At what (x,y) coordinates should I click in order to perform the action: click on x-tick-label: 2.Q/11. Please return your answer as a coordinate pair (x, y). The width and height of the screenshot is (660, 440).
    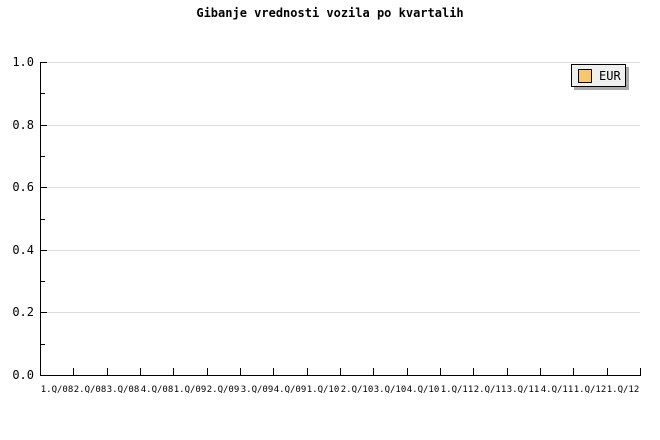
    Looking at the image, I should click on (490, 390).